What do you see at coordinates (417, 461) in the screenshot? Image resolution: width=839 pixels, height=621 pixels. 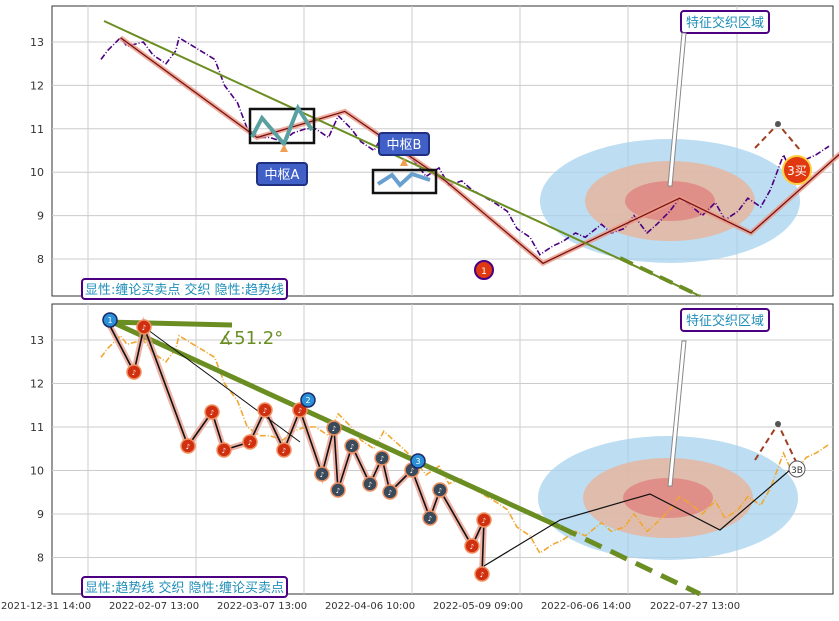 I see `lower-marker3-text: 3` at bounding box center [417, 461].